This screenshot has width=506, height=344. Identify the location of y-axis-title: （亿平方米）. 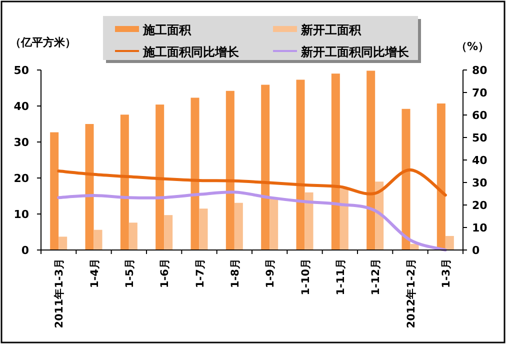
(43, 42).